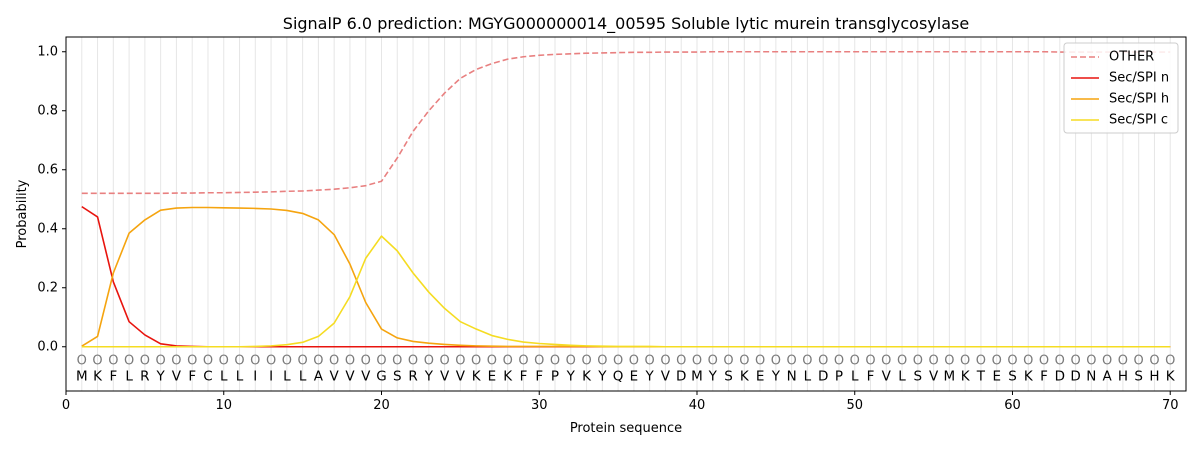  I want to click on sequence-residue: H, so click(1123, 376).